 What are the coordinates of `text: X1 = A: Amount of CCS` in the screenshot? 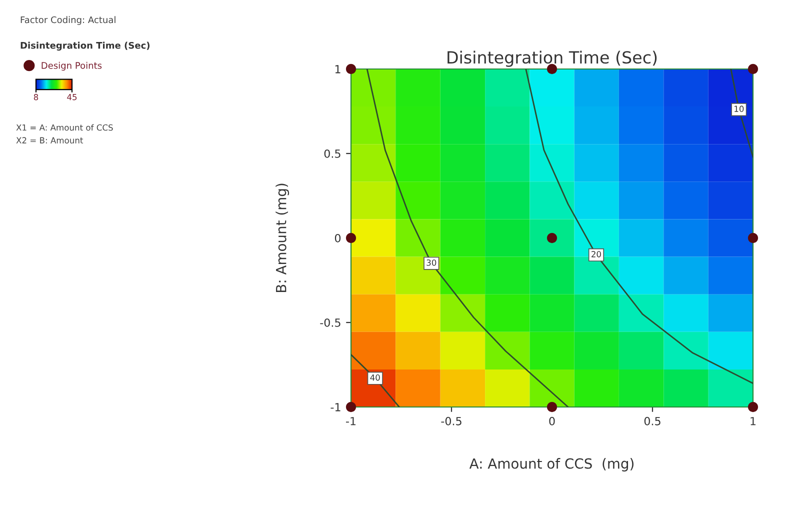 It's located at (64, 127).